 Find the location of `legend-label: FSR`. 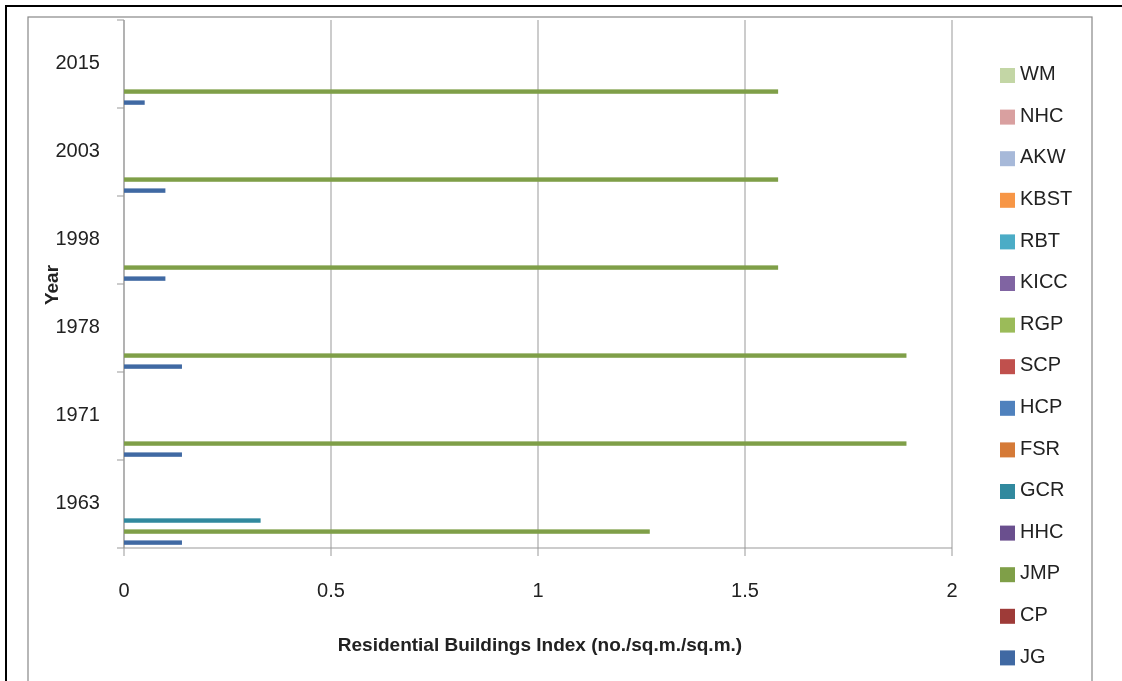

legend-label: FSR is located at coordinates (1040, 447).